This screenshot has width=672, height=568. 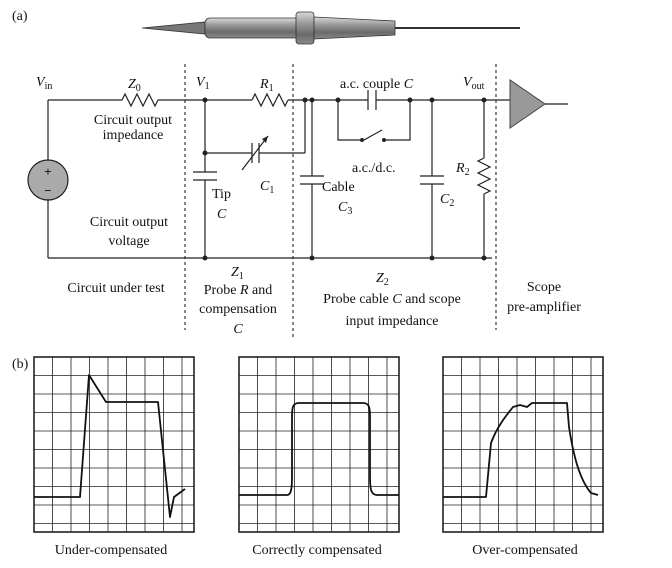 I want to click on probe-r-label-line3: C, so click(x=238, y=329).